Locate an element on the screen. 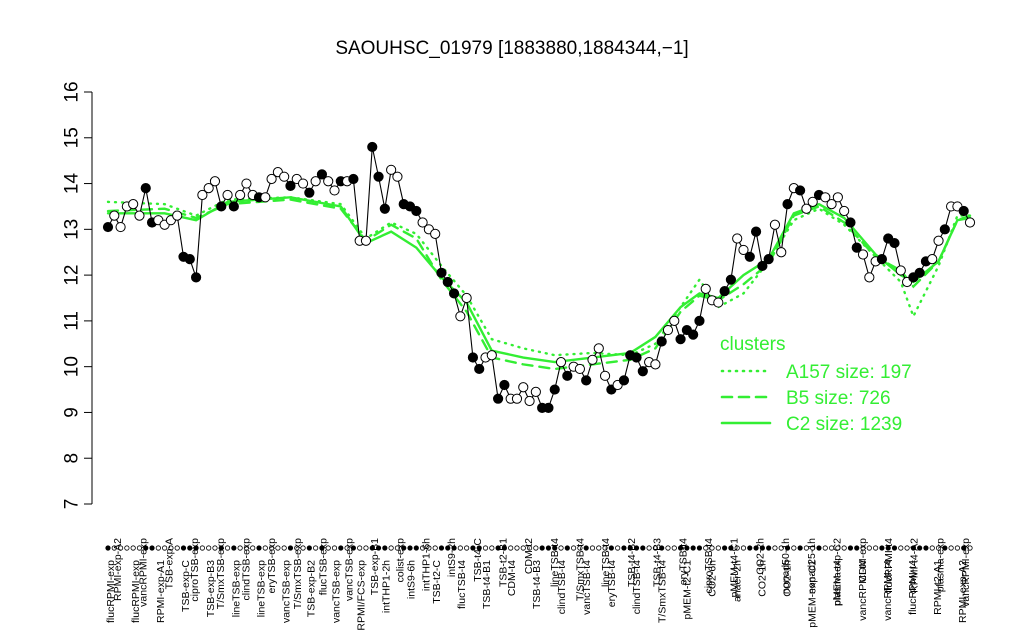  x-label-bottom: CDM-t4 is located at coordinates (512, 578).